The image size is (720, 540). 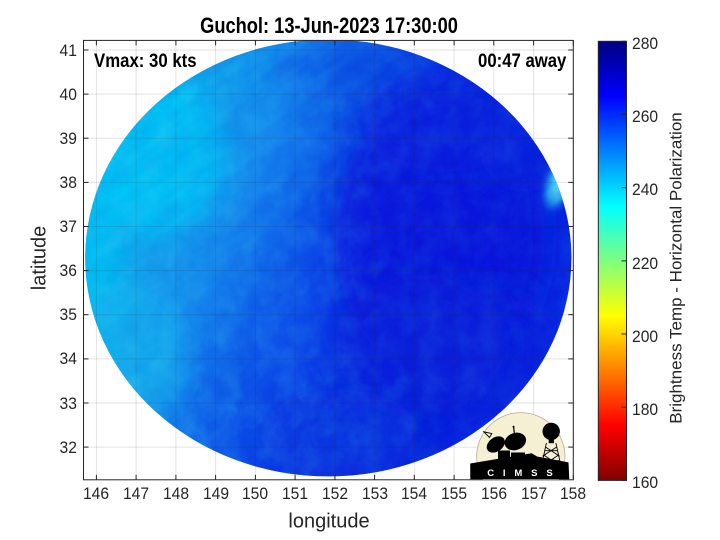 I want to click on svg-text: C I M S S, so click(x=521, y=473).